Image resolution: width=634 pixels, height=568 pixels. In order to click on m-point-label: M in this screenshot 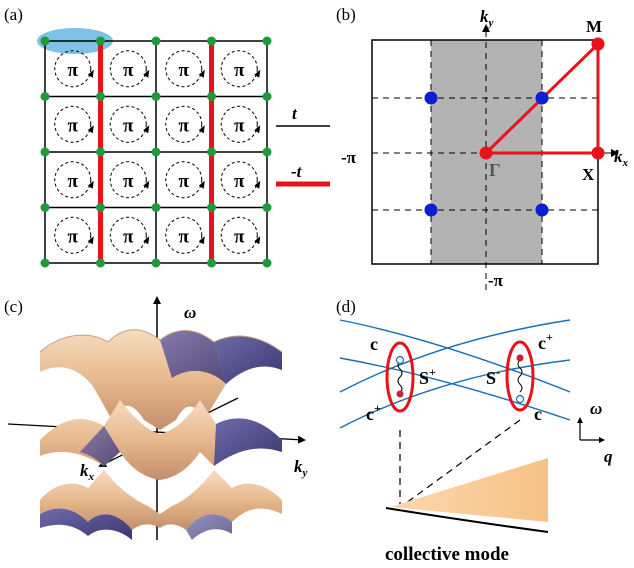, I will do `click(594, 26)`.